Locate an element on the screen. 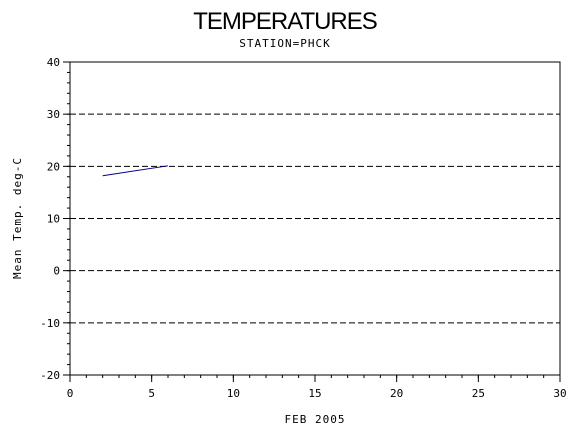 The height and width of the screenshot is (430, 570). y-tick-label: -10 is located at coordinates (50, 323).